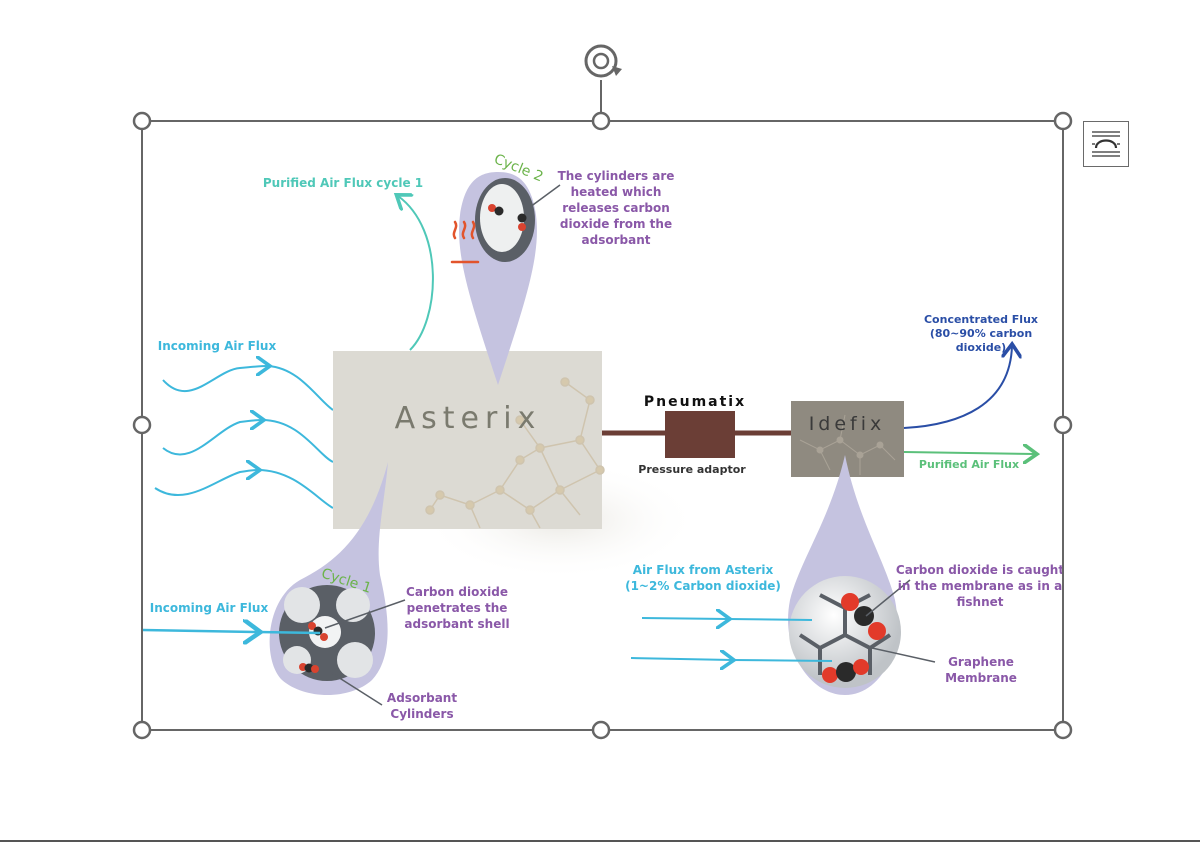 This screenshot has height=843, width=1200. Describe the element at coordinates (289, 632) in the screenshot. I see `incoming-bottom-arrow-tail` at that location.